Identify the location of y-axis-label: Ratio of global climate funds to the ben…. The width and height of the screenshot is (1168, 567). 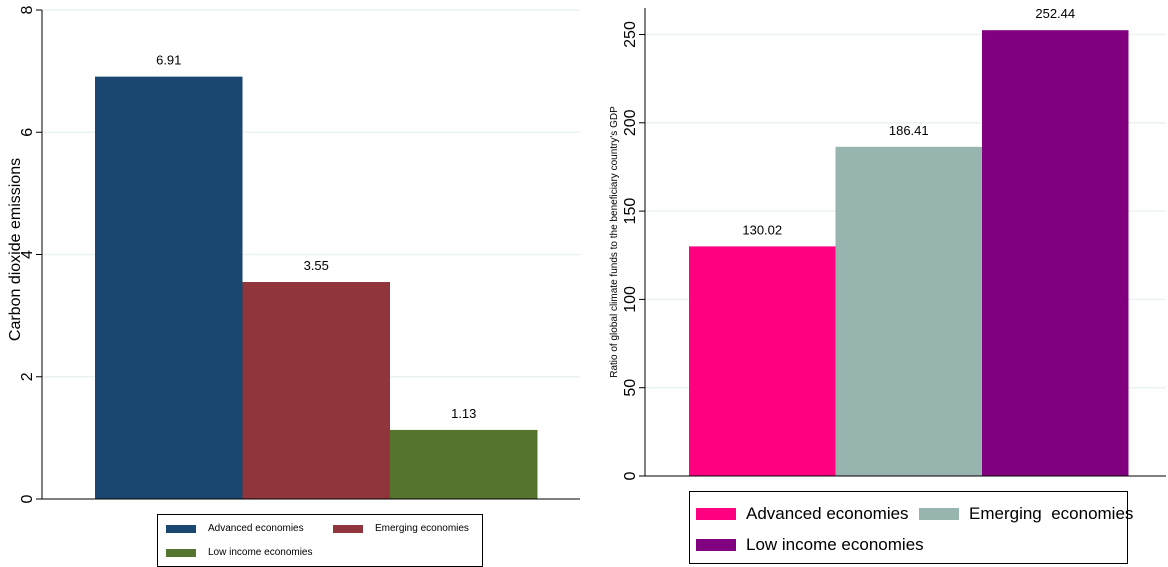
(614, 242).